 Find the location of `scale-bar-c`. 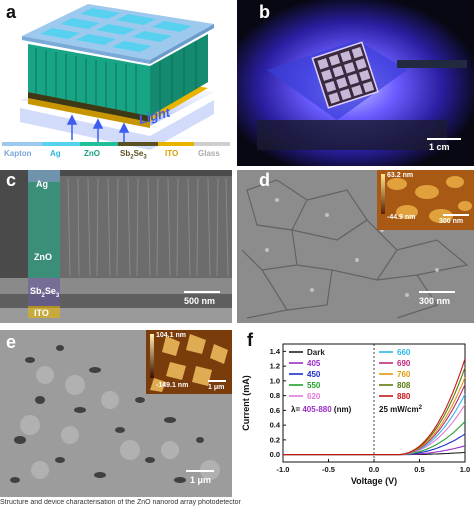

scale-bar-c is located at coordinates (202, 292).